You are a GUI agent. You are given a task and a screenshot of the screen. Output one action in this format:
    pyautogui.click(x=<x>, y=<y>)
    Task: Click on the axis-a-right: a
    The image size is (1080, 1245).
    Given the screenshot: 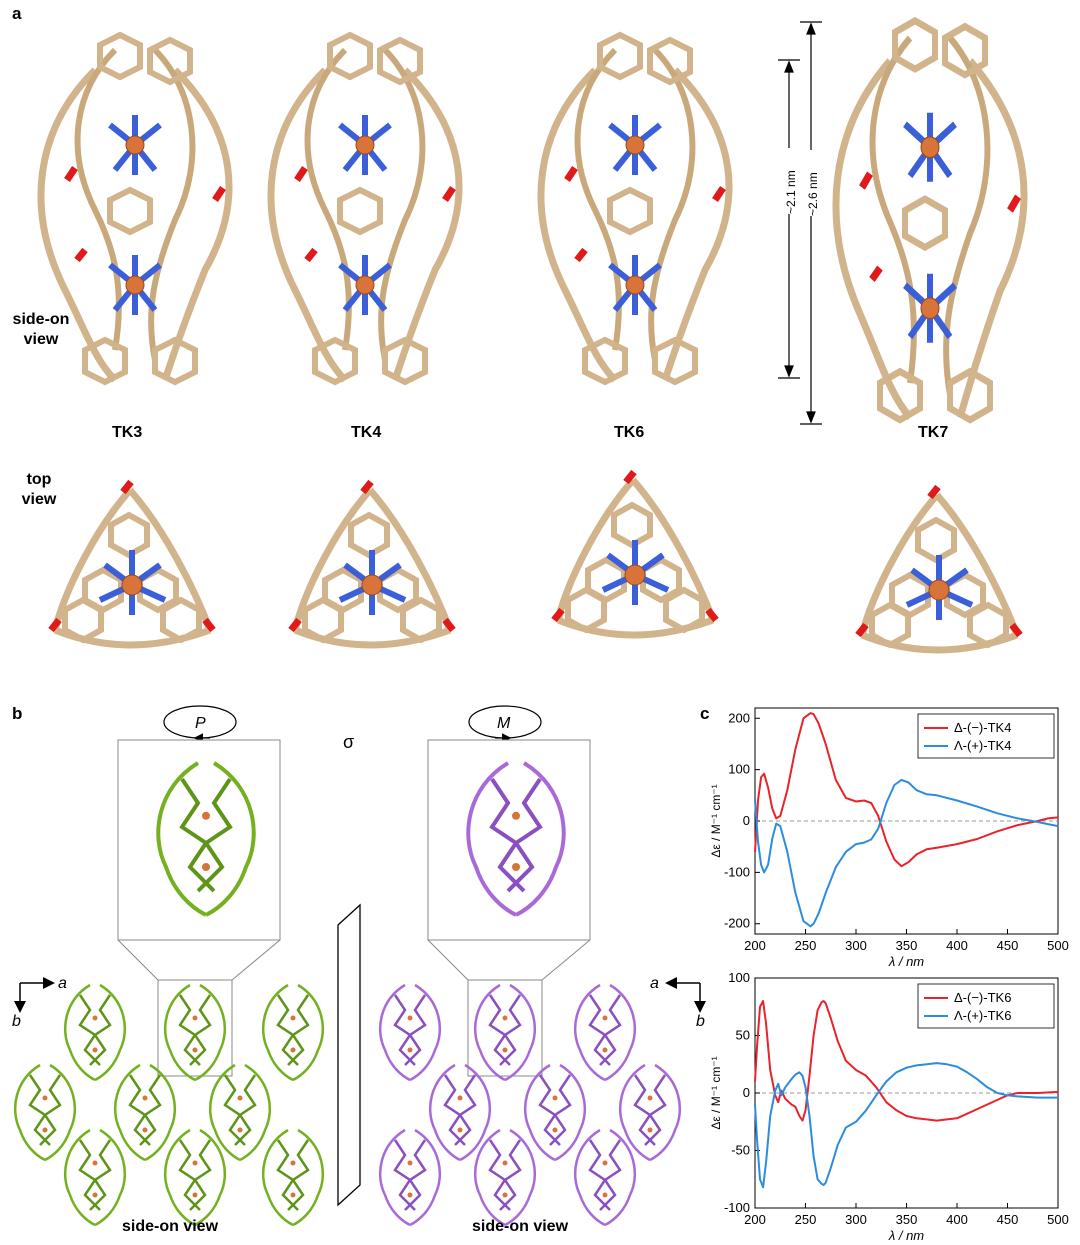 What is the action you would take?
    pyautogui.click(x=654, y=983)
    